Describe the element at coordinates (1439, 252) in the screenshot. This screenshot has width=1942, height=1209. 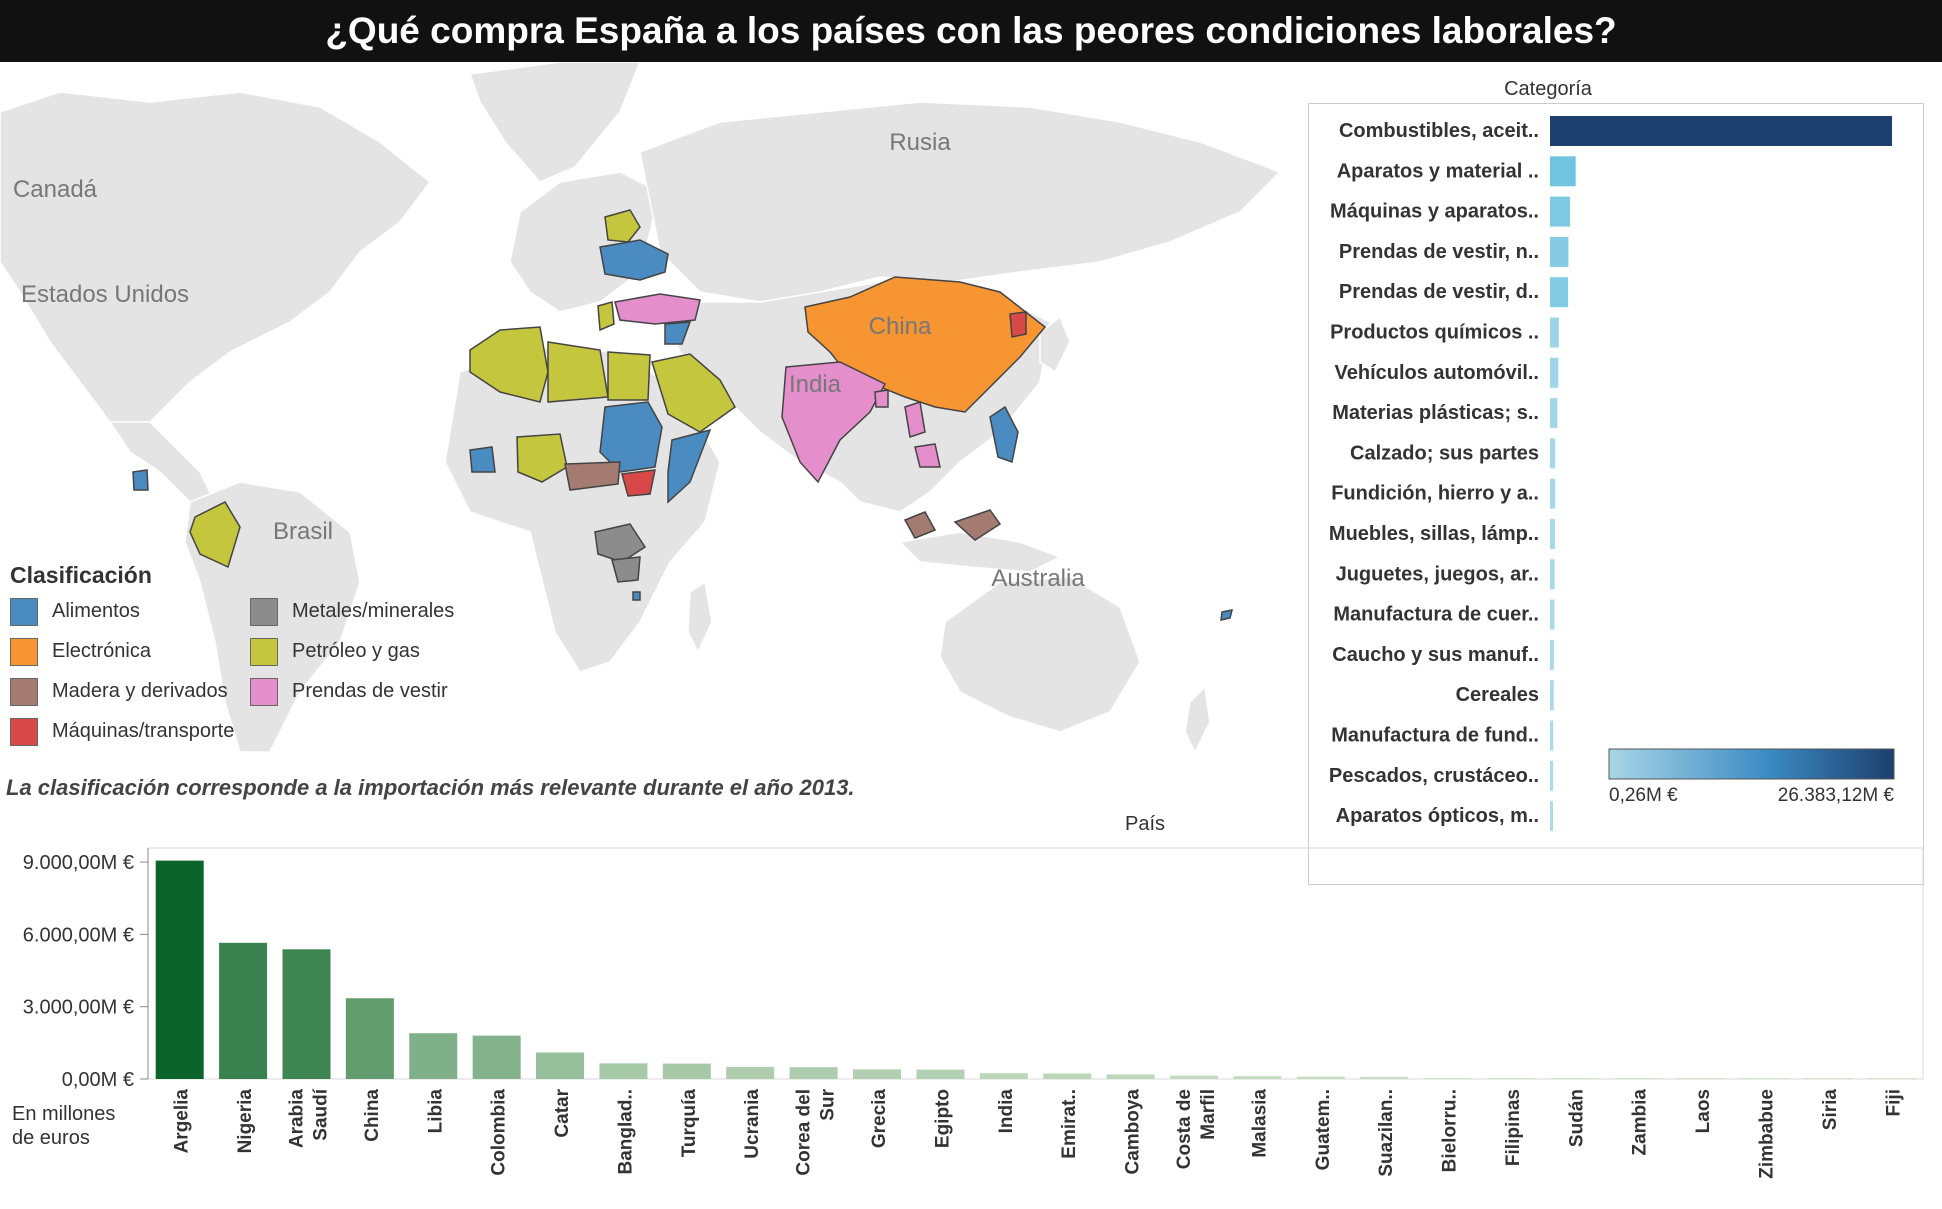
I see `category-label: Prendas de vestir, n..` at that location.